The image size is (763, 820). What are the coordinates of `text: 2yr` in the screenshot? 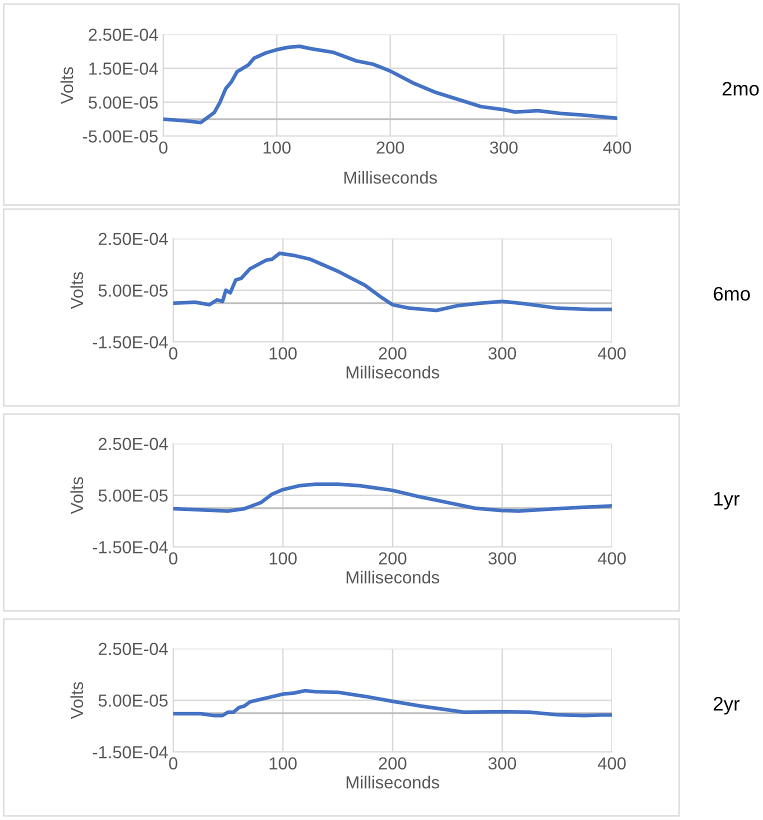 It's located at (727, 705).